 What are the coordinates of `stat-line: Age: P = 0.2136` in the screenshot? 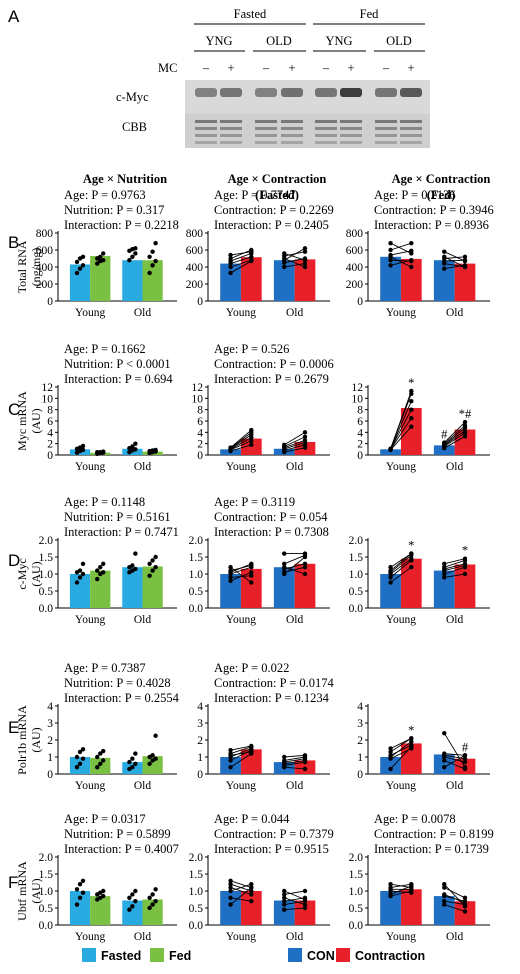 It's located at (415, 195).